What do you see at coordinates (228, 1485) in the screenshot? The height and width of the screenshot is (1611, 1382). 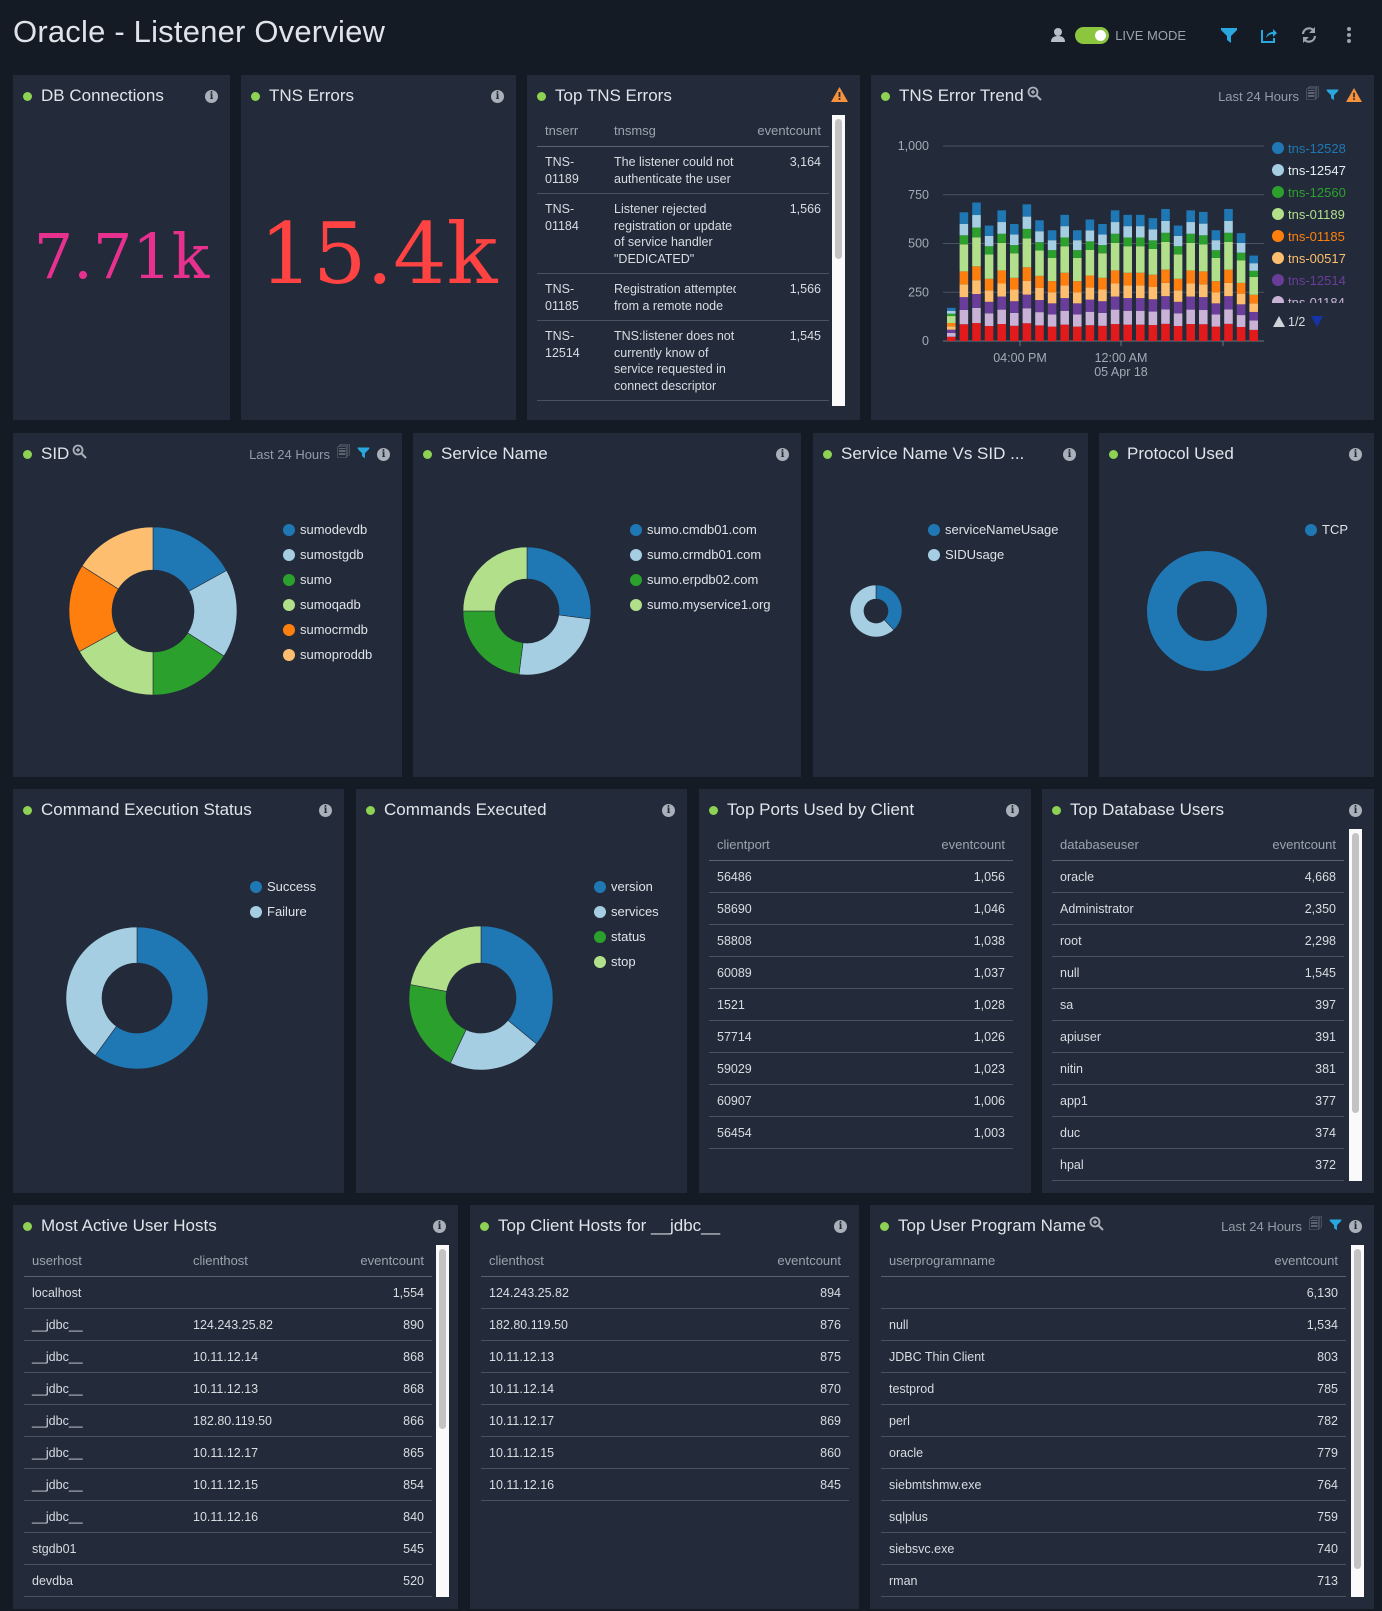 I see `table-row: __jdbc__ 10.11.12.15 854` at bounding box center [228, 1485].